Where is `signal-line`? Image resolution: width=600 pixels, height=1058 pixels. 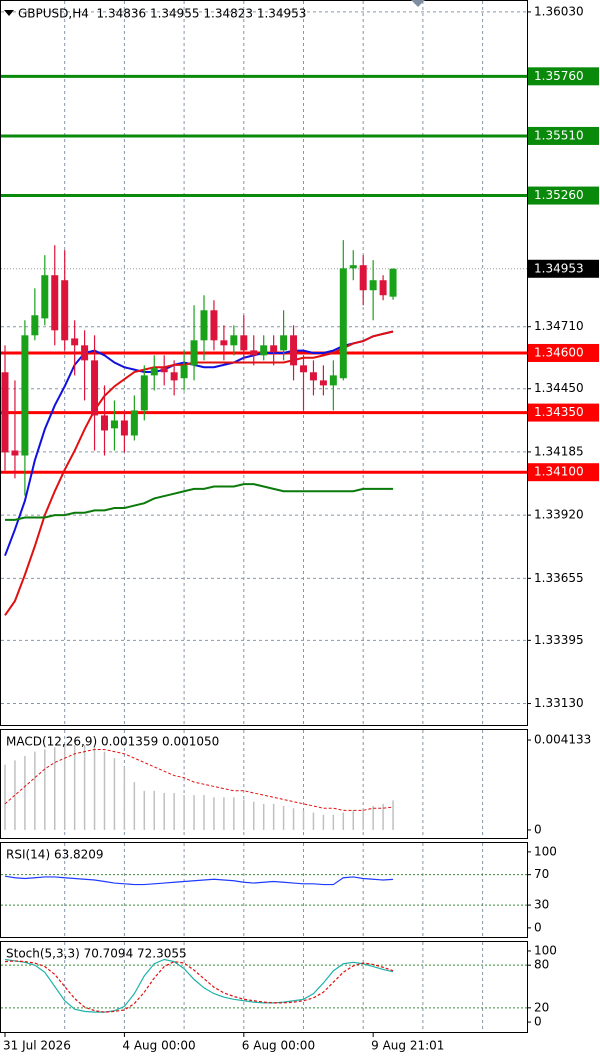
signal-line is located at coordinates (199, 779).